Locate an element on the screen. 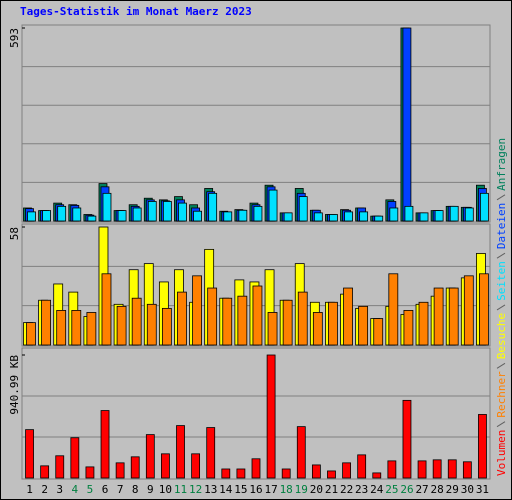  x-tick-label: 20 is located at coordinates (316, 489).